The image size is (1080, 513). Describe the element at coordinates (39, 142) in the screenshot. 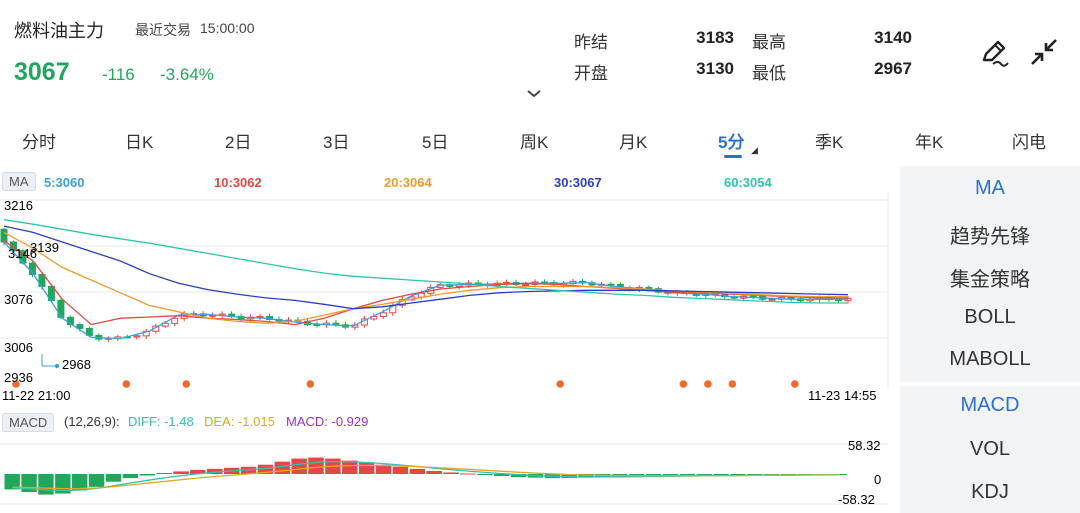

I see `tab-timeshare: 分时` at that location.